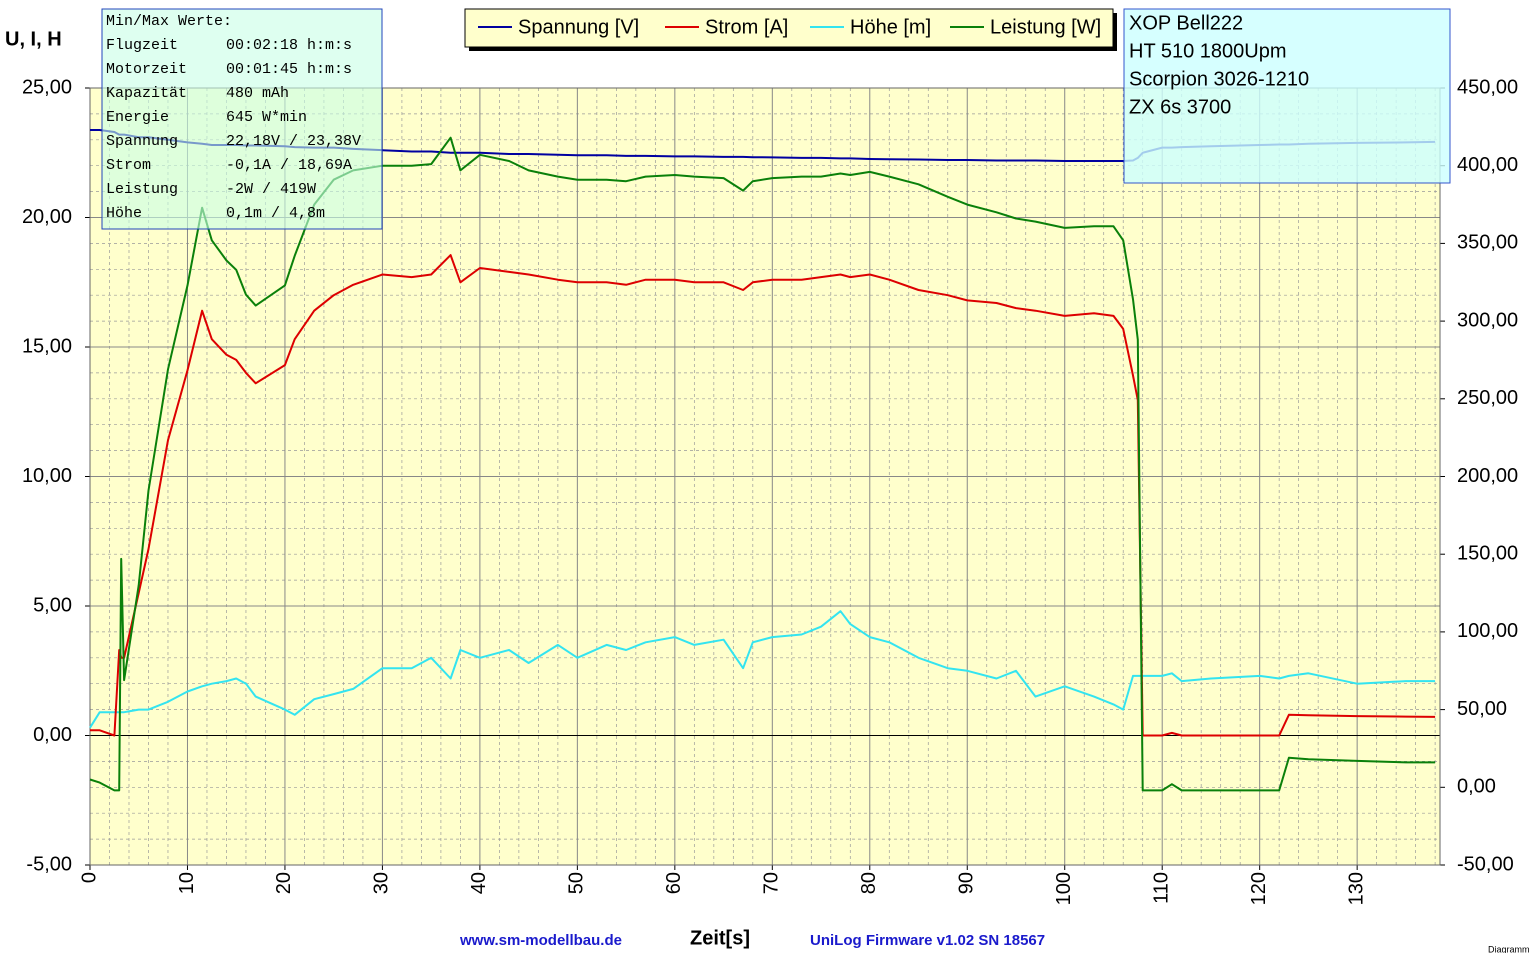  What do you see at coordinates (762, 669) in the screenshot?
I see `series-line` at bounding box center [762, 669].